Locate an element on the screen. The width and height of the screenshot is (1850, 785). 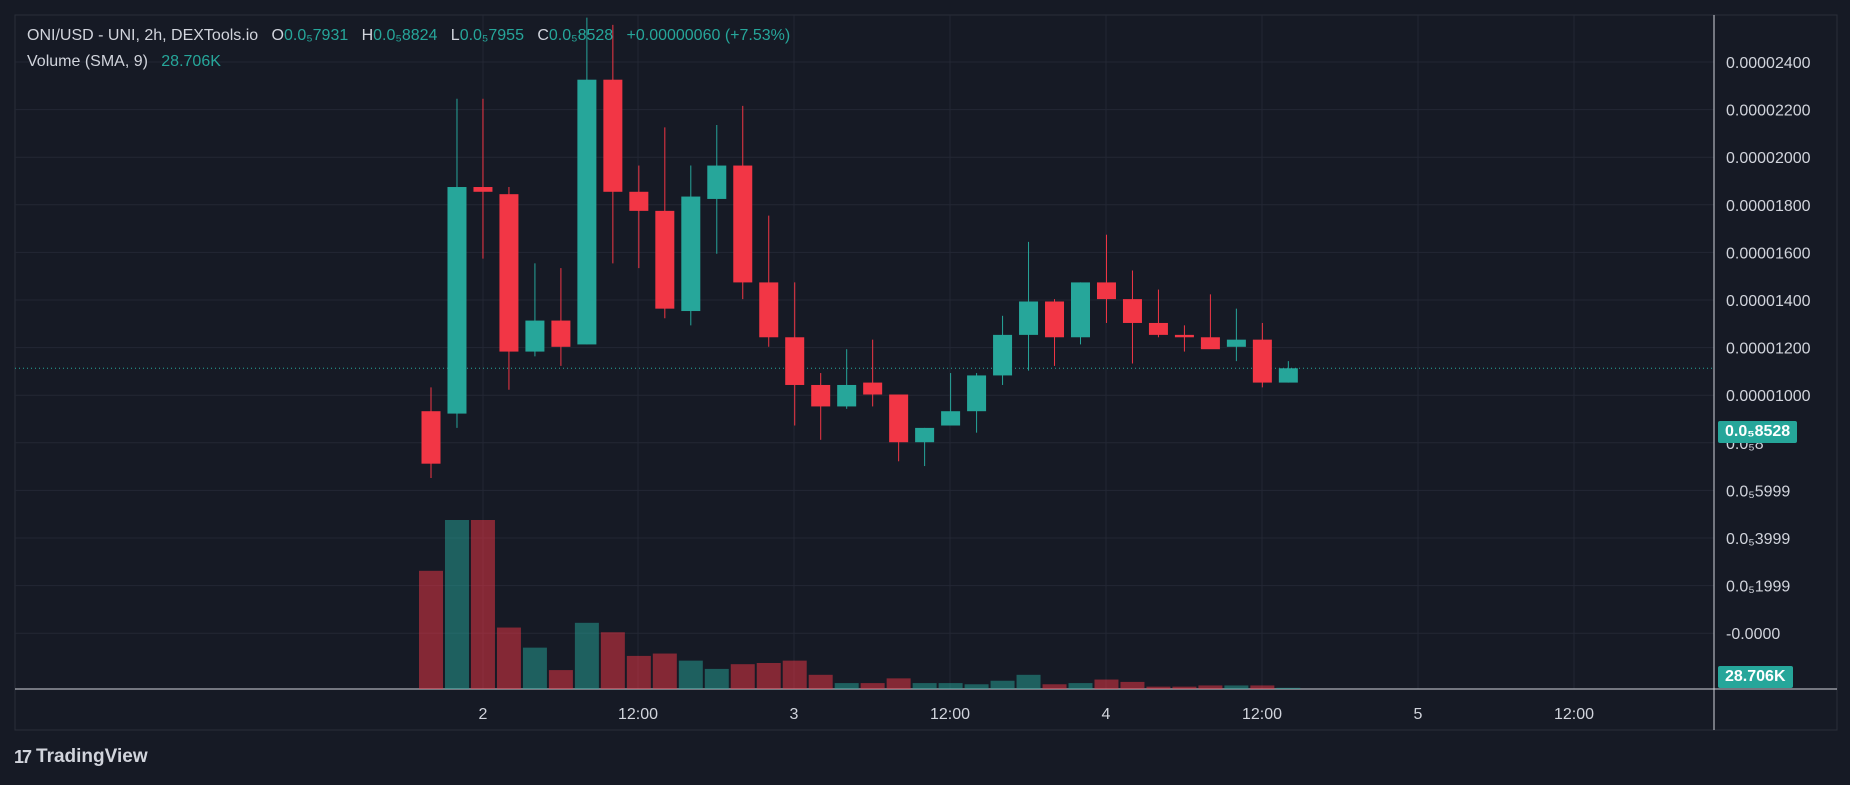
y-tick-label: 0.00002000 is located at coordinates (1768, 158).